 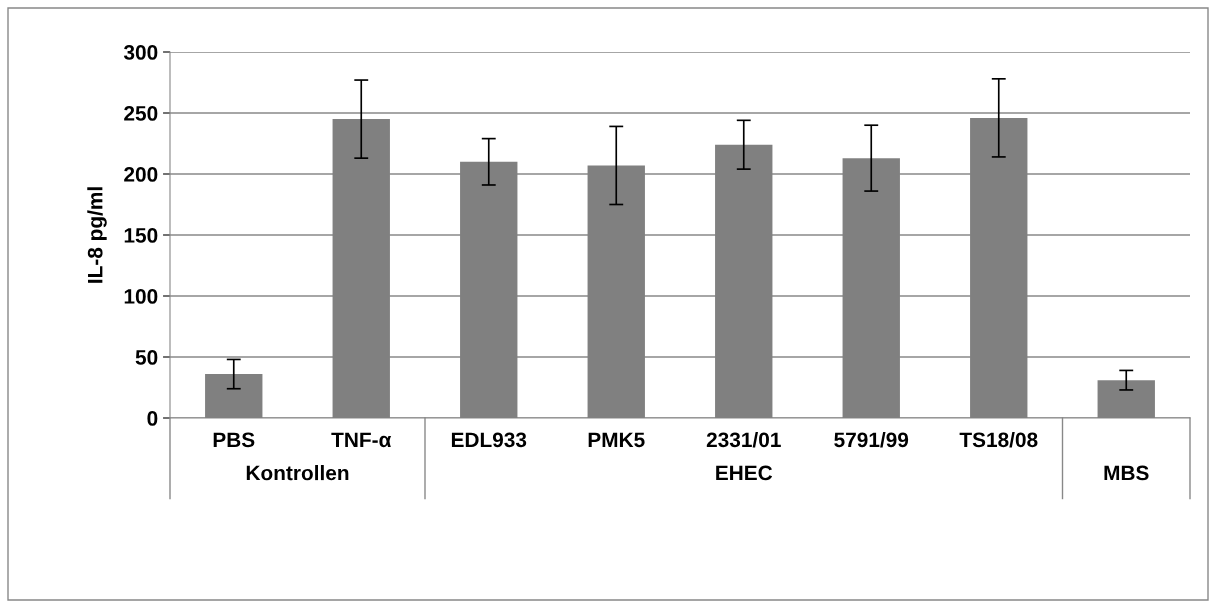 What do you see at coordinates (361, 440) in the screenshot?
I see `x-tick-label: TNF-α` at bounding box center [361, 440].